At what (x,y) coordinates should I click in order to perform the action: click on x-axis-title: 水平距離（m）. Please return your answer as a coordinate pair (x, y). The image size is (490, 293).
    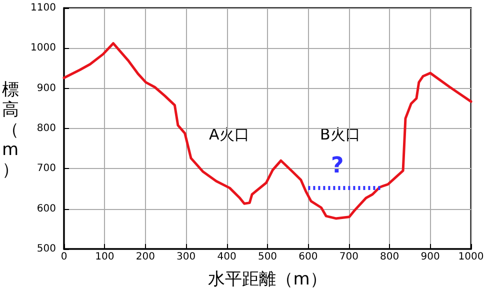
    Looking at the image, I should click on (267, 280).